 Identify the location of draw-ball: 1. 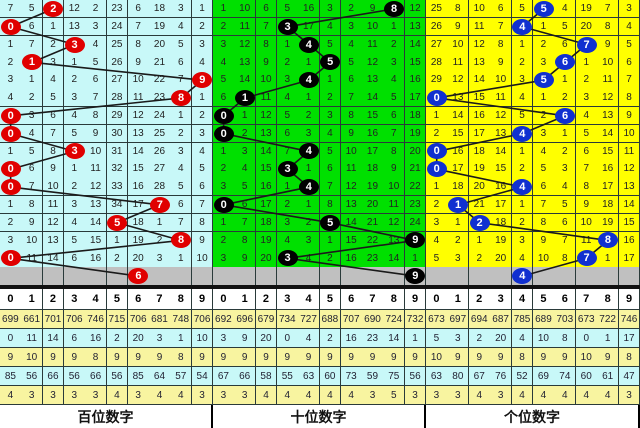
(458, 204).